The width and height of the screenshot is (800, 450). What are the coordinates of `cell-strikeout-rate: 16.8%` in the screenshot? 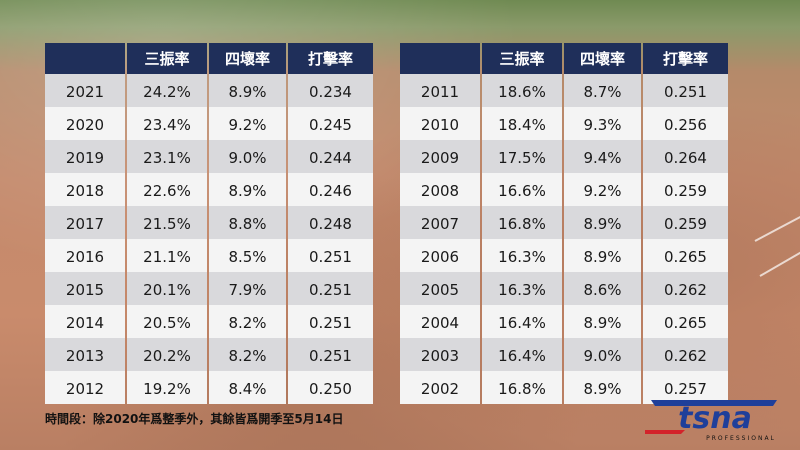 It's located at (522, 387).